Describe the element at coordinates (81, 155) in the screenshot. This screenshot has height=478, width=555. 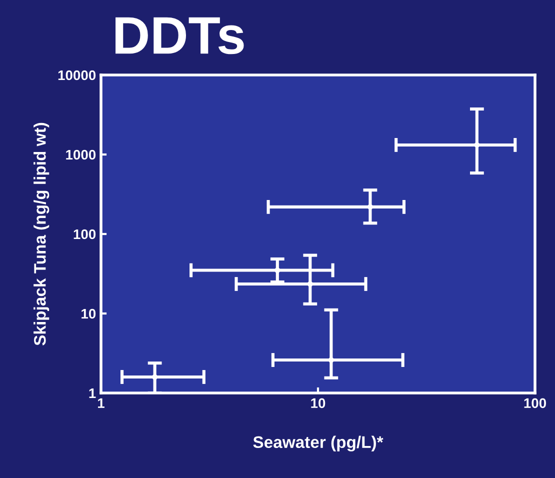
I see `y-tick-label: 1000` at that location.